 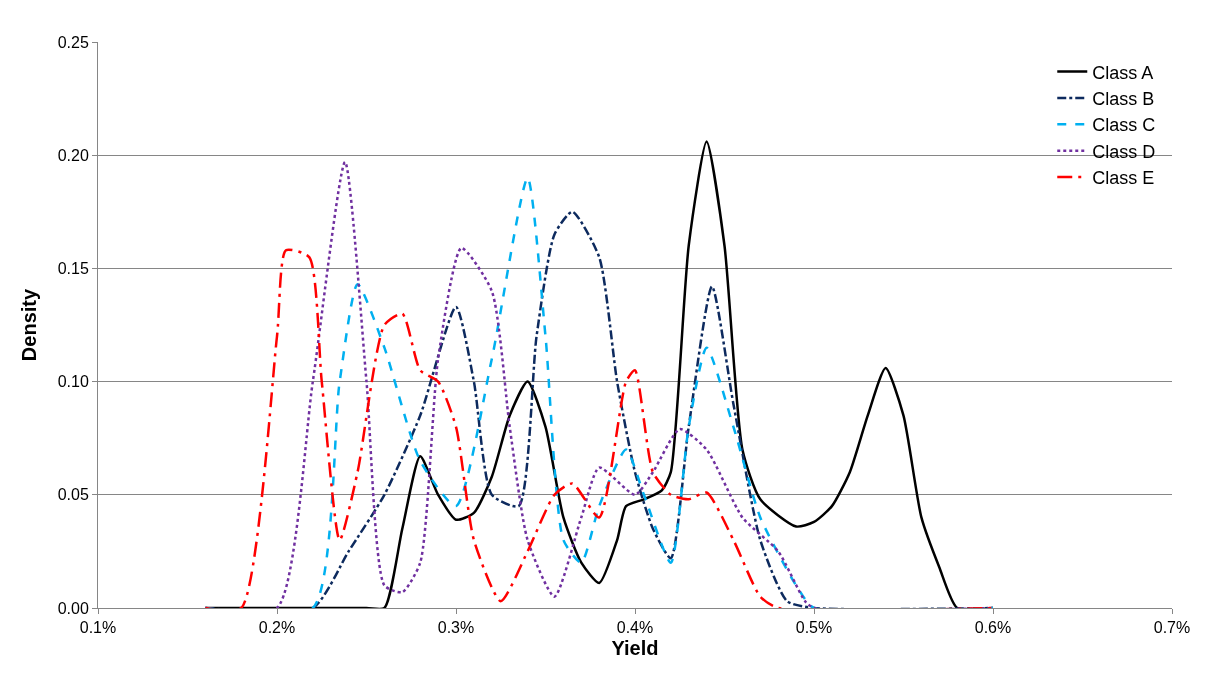 What do you see at coordinates (73, 42) in the screenshot?
I see `y-tick-label: 0.25` at bounding box center [73, 42].